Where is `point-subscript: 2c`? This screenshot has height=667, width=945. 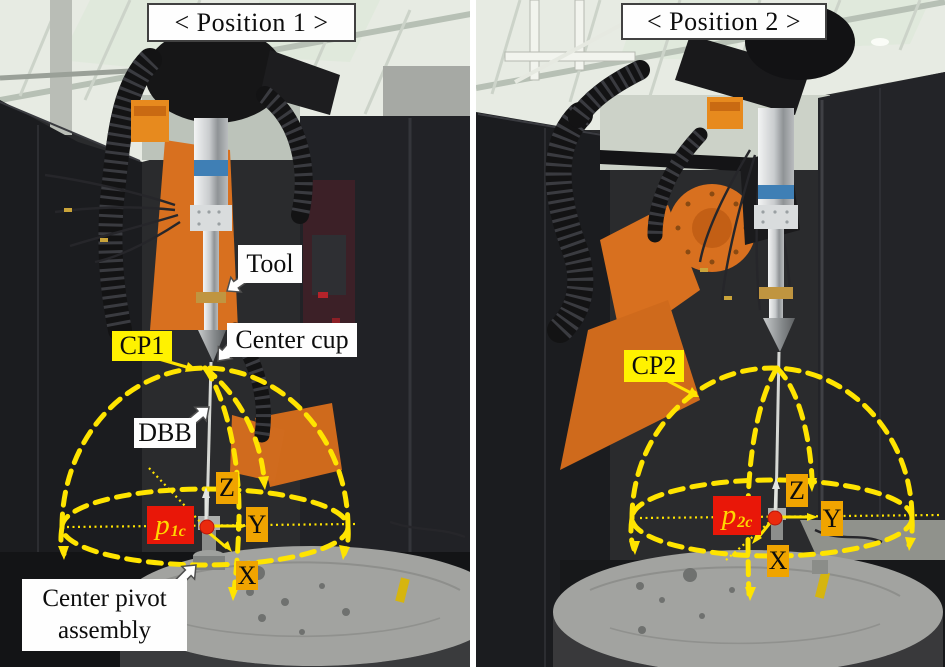 point-subscript: 2c is located at coordinates (745, 522).